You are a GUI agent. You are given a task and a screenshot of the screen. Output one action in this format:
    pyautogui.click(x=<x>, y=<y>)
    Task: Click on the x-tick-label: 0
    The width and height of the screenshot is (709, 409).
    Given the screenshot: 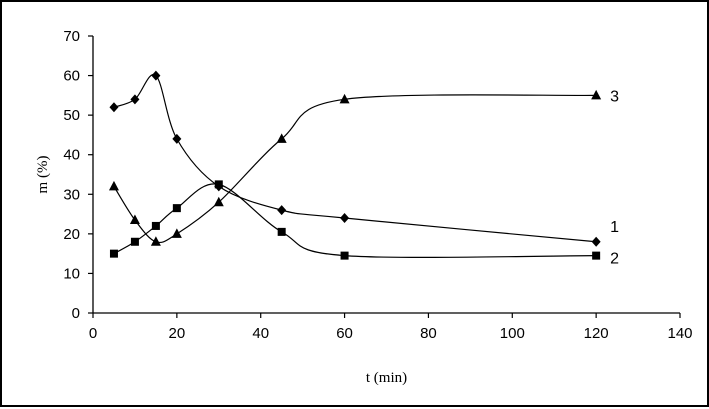 What is the action you would take?
    pyautogui.click(x=93, y=333)
    